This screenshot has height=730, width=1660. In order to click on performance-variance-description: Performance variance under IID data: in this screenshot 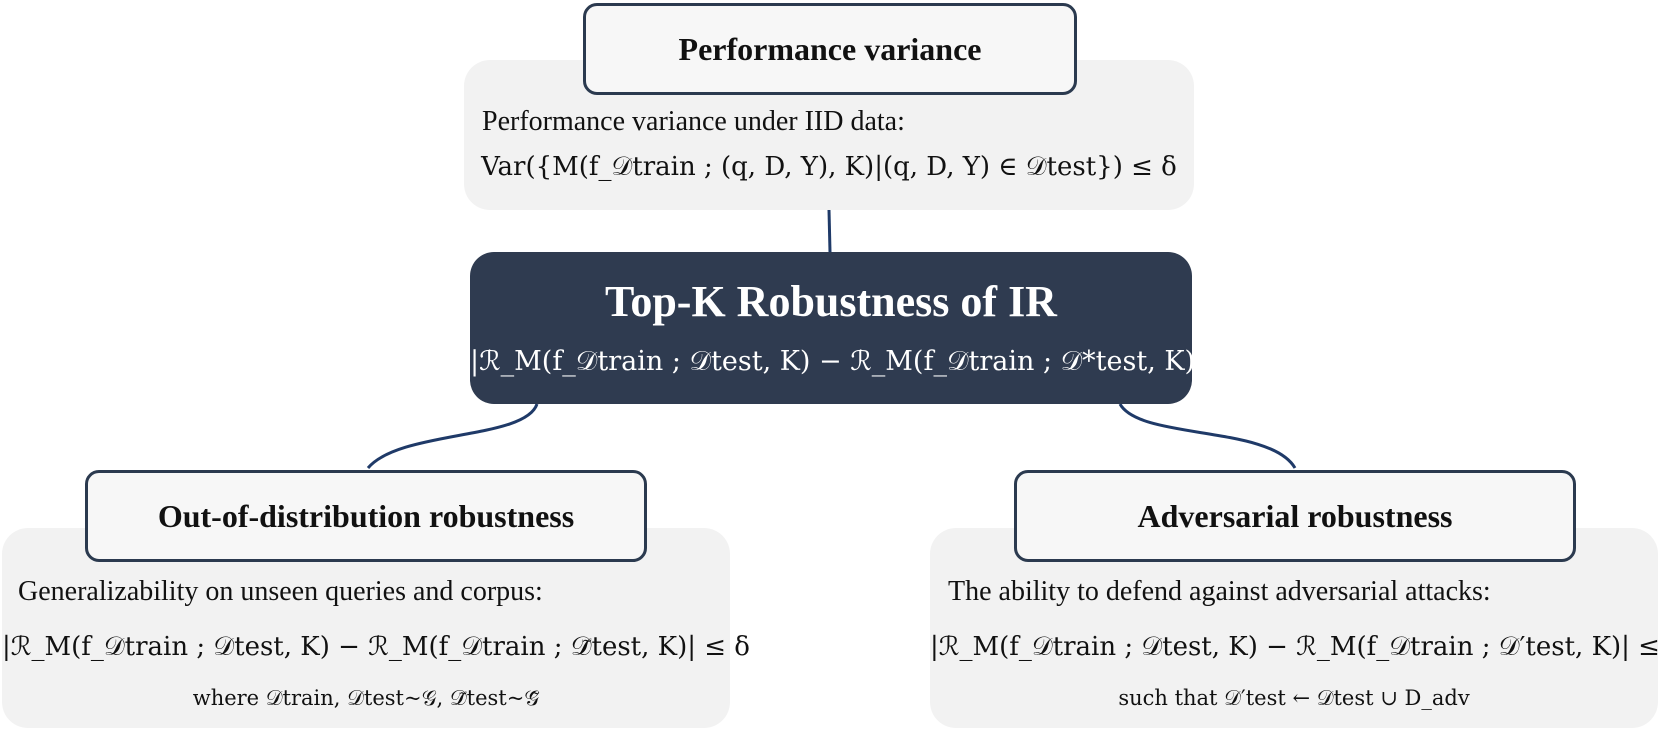, I will do `click(693, 121)`.